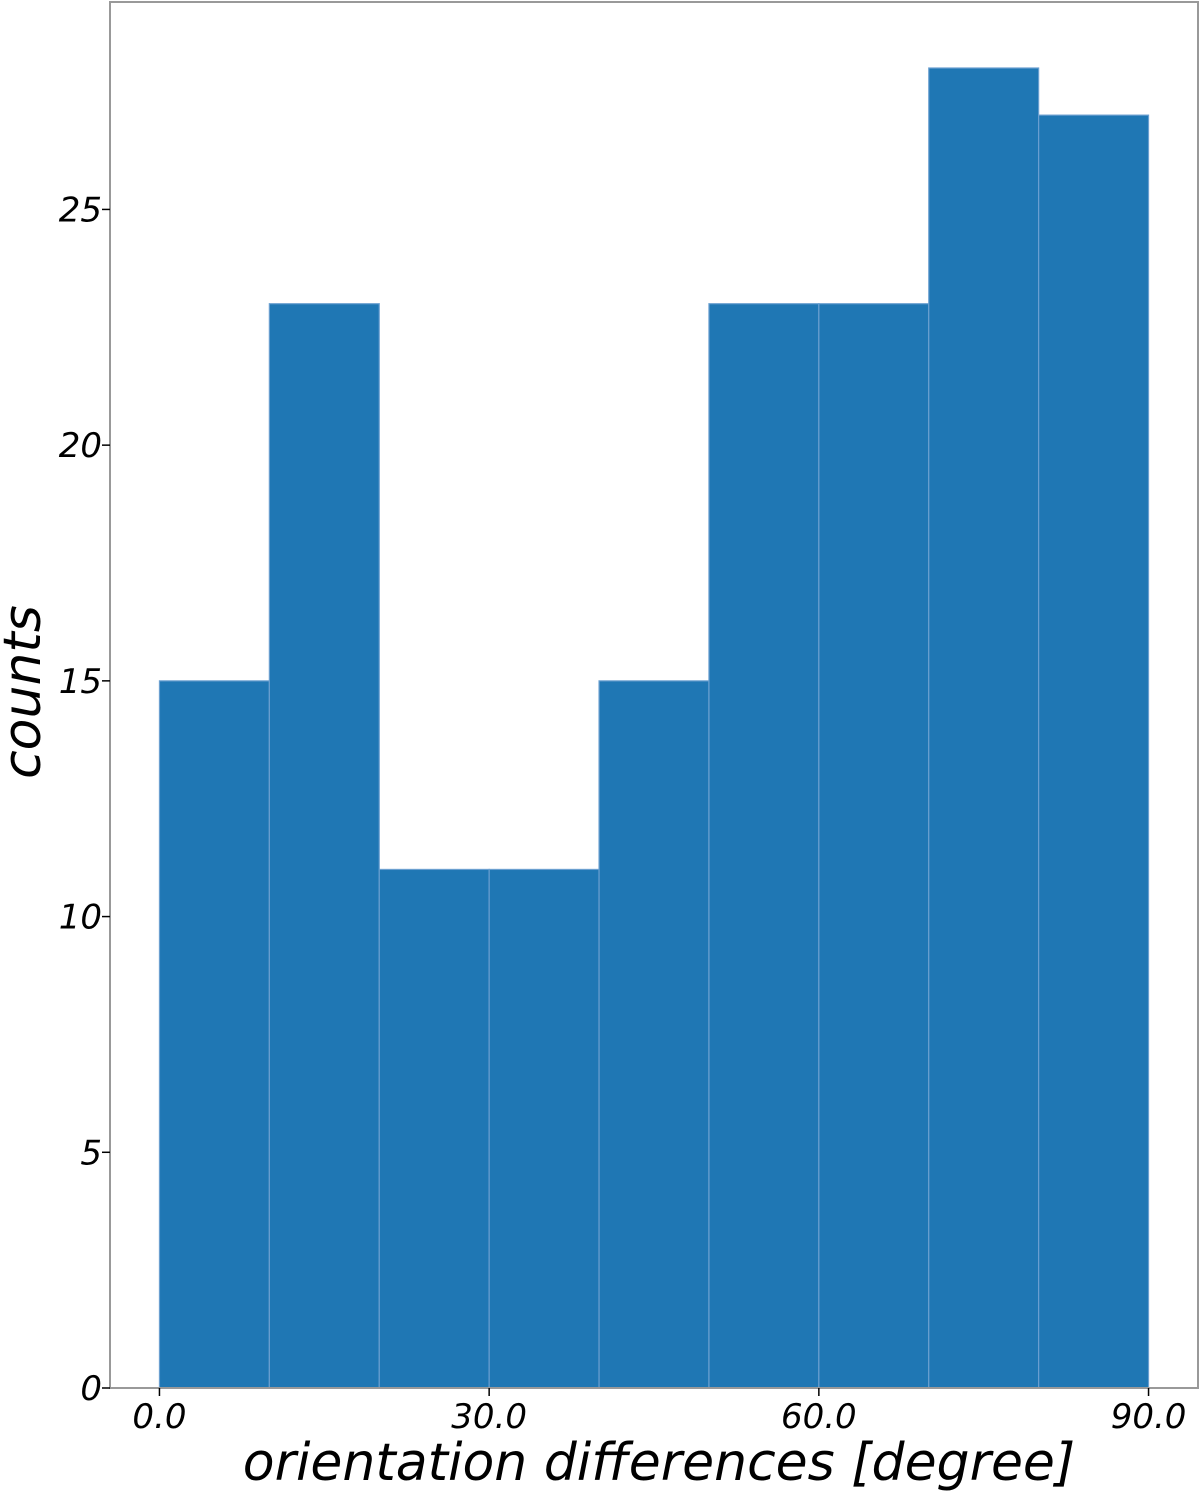  What do you see at coordinates (80, 682) in the screenshot?
I see `y-tick-label: 15` at bounding box center [80, 682].